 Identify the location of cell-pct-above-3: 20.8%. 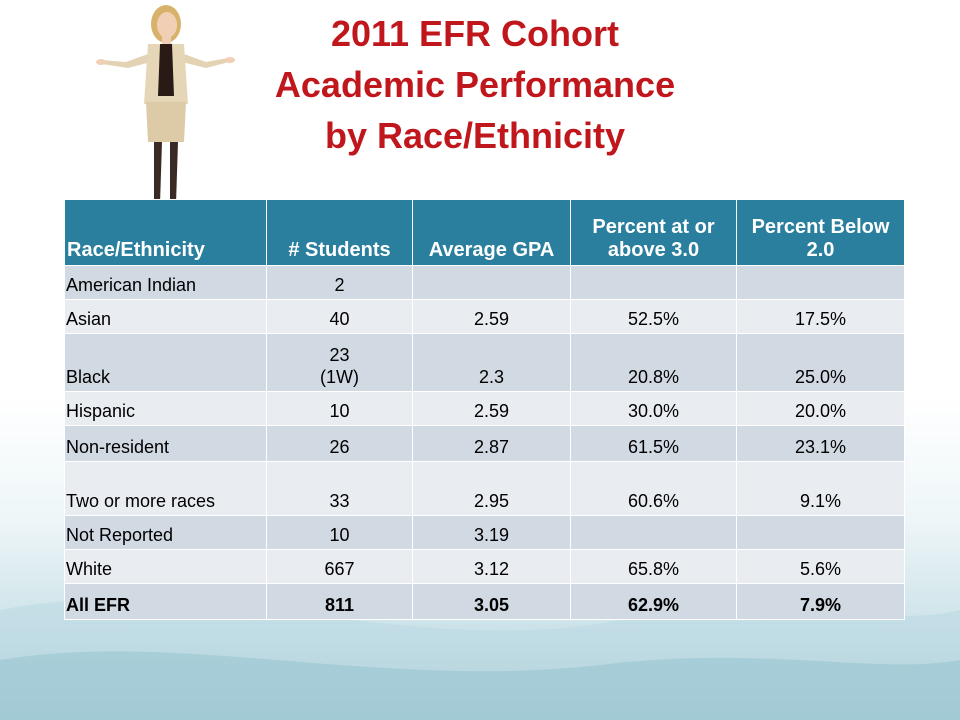
(653, 362).